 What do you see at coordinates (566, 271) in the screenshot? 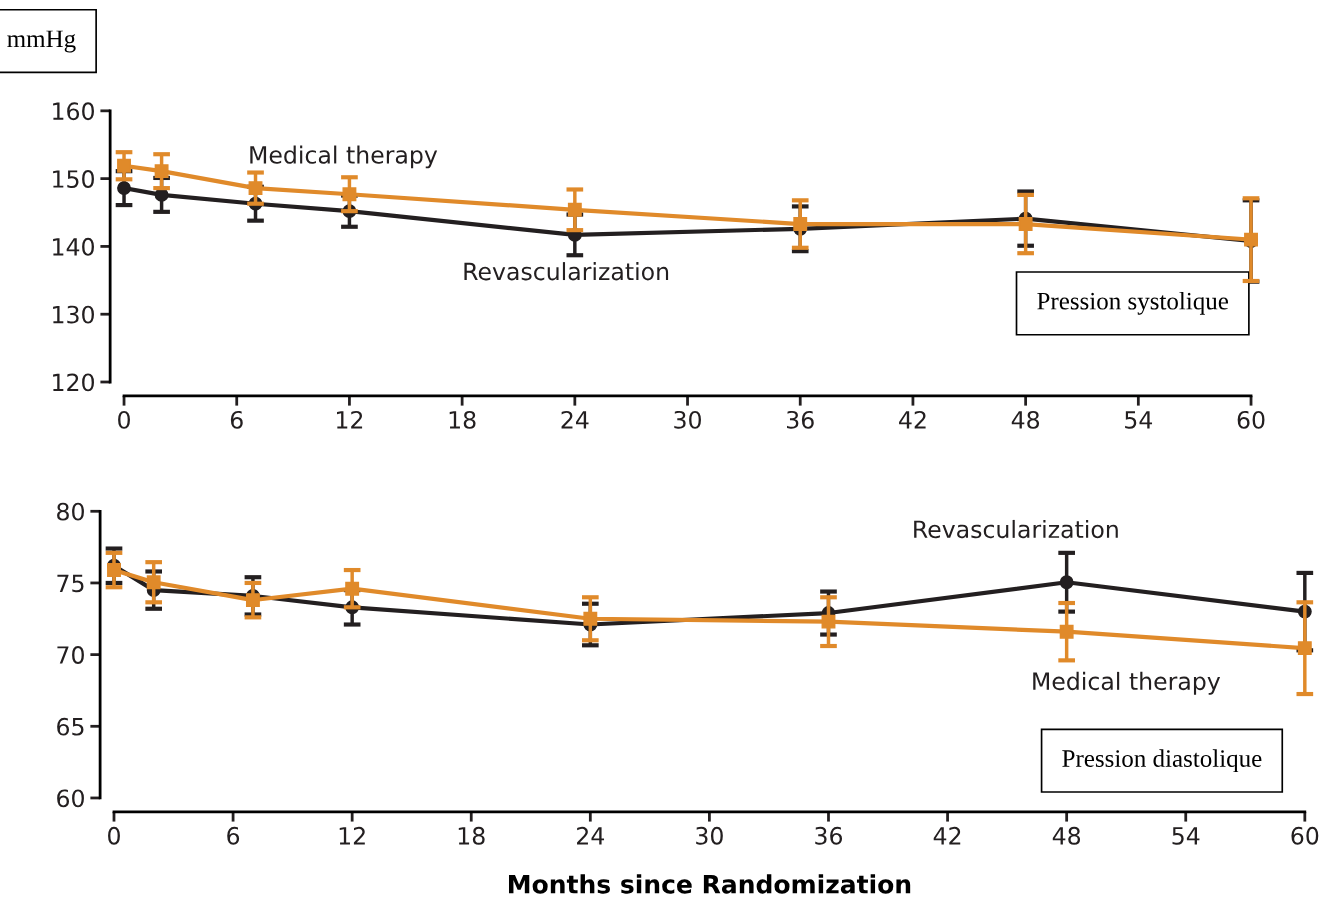
I see `series-label: Revascularization` at bounding box center [566, 271].